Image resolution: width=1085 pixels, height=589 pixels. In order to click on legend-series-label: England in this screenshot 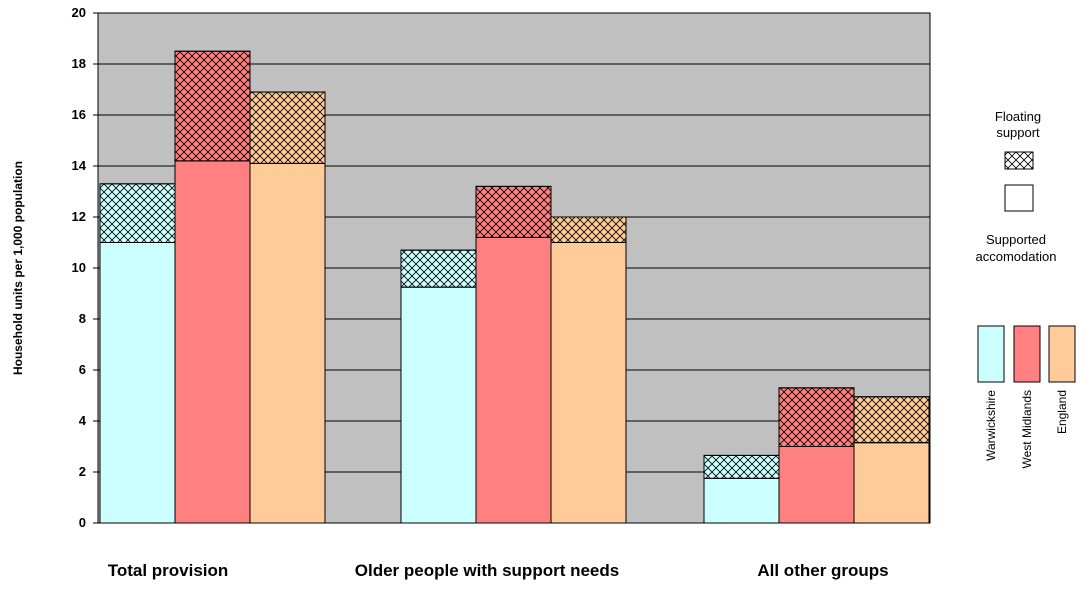, I will do `click(1062, 412)`.